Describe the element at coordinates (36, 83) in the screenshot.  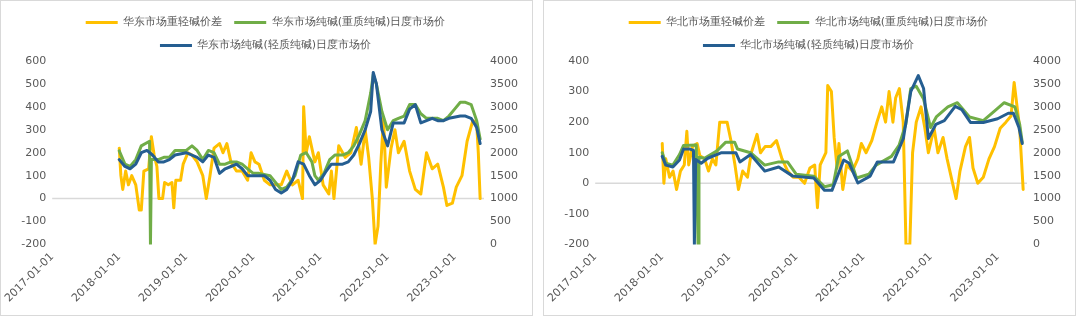
I see `y-tick-label: 500` at that location.